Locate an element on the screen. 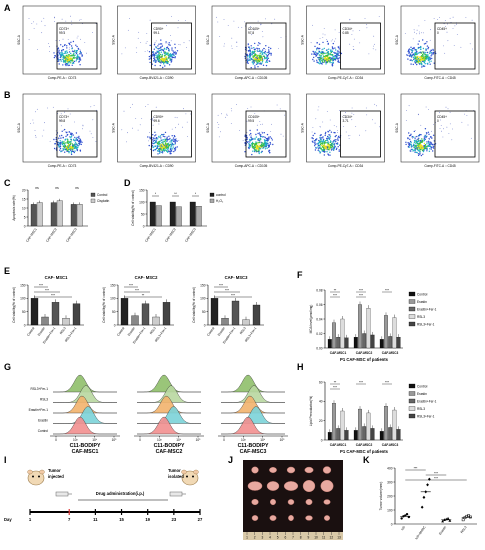 The height and width of the screenshot is (550, 485). y-tick-label: 40 is located at coordinates (321, 402).